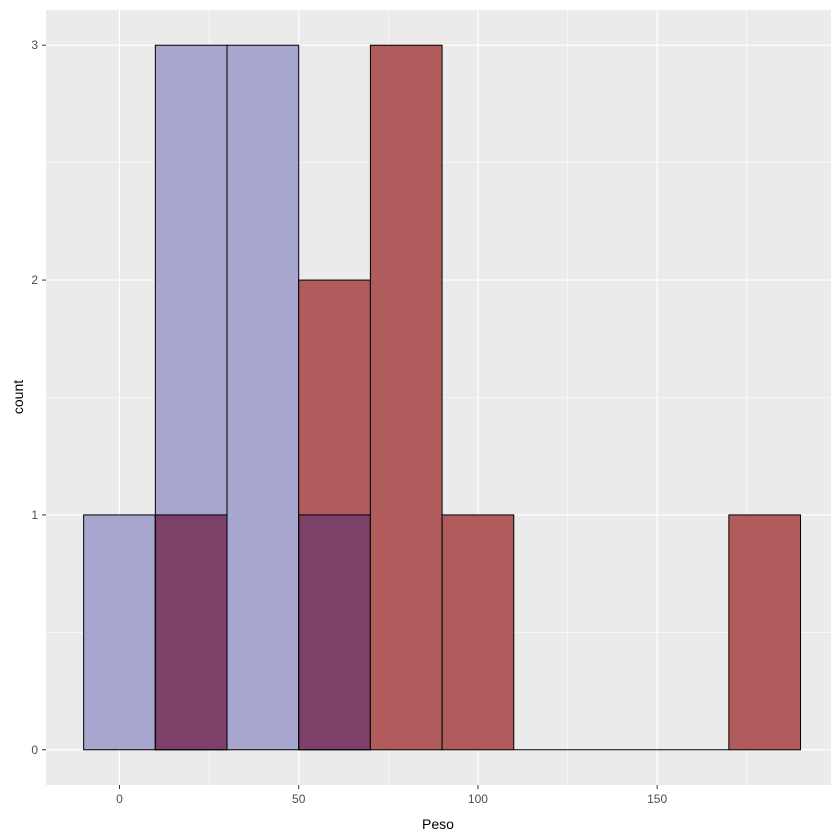 The height and width of the screenshot is (840, 840). What do you see at coordinates (438, 824) in the screenshot?
I see `x-axis-title: Peso` at bounding box center [438, 824].